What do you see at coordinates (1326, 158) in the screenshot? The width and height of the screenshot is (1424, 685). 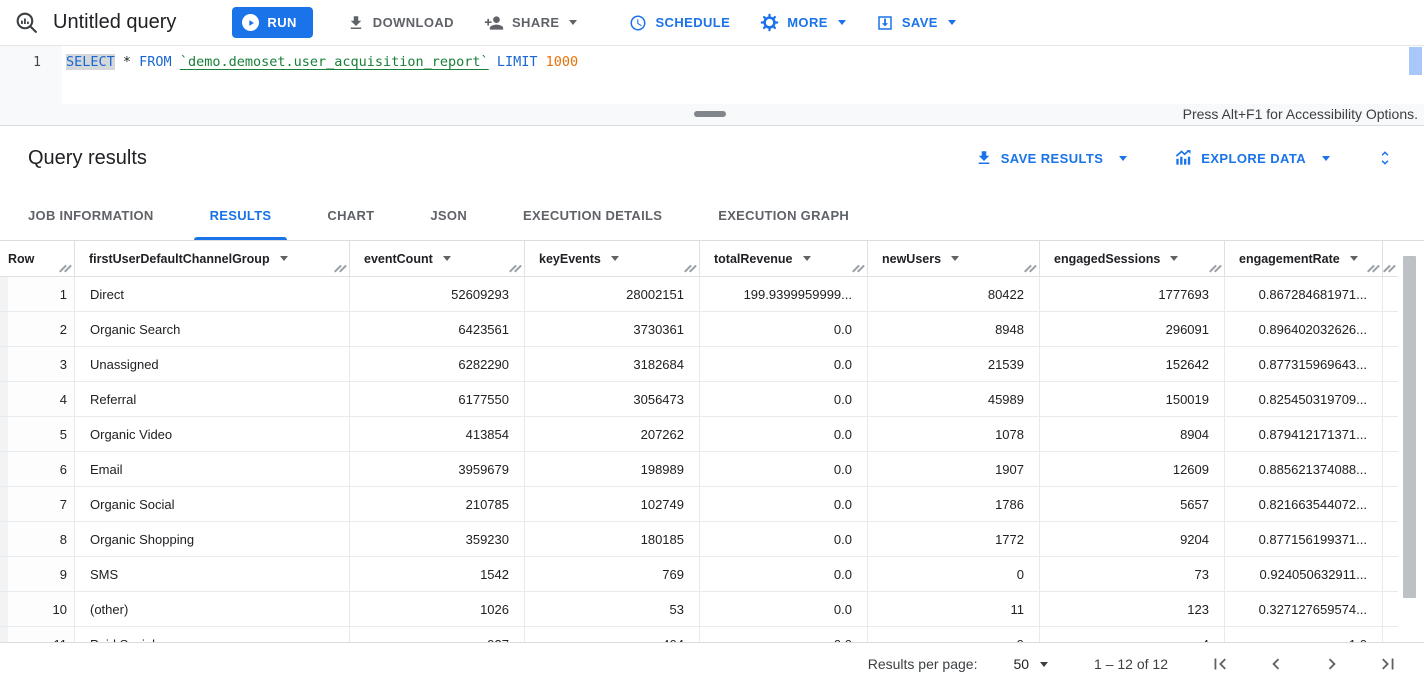 I see `explore-data-caret-icon` at bounding box center [1326, 158].